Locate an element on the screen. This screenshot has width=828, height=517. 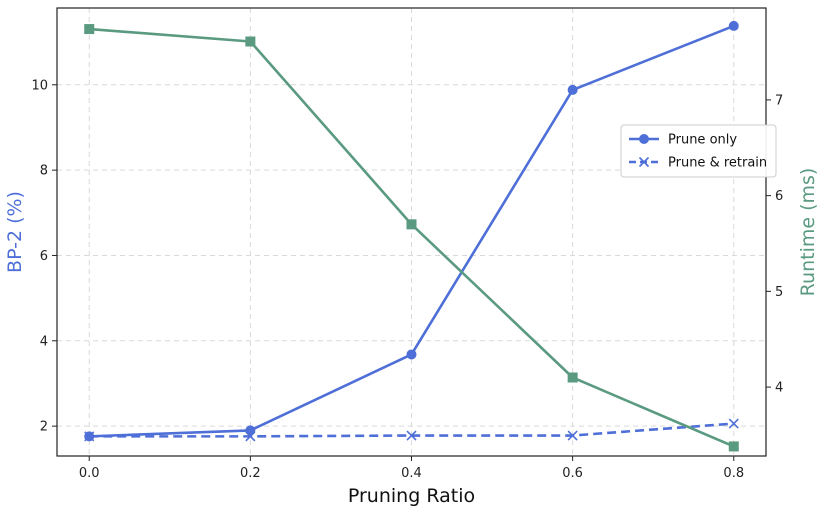
x-tick-label: 0.4 is located at coordinates (411, 473).